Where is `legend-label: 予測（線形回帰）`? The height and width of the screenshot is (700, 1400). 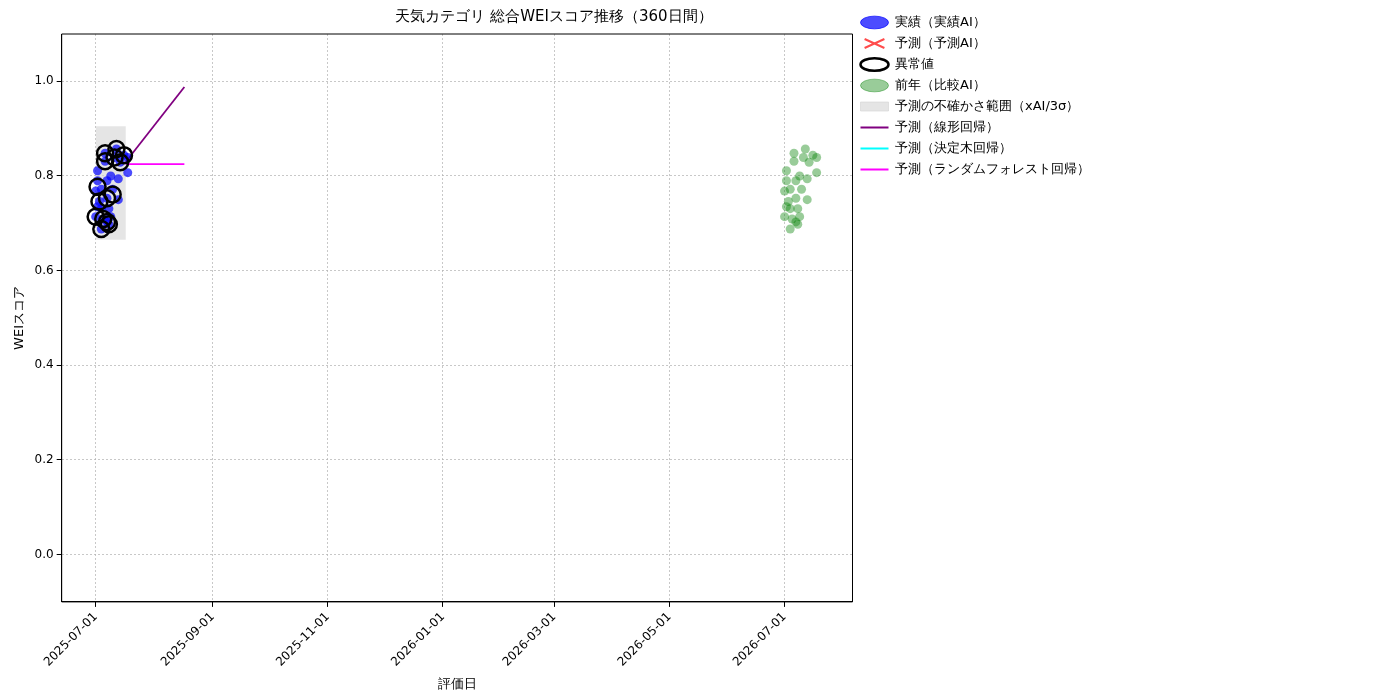
legend-label: 予測（線形回帰） is located at coordinates (947, 126).